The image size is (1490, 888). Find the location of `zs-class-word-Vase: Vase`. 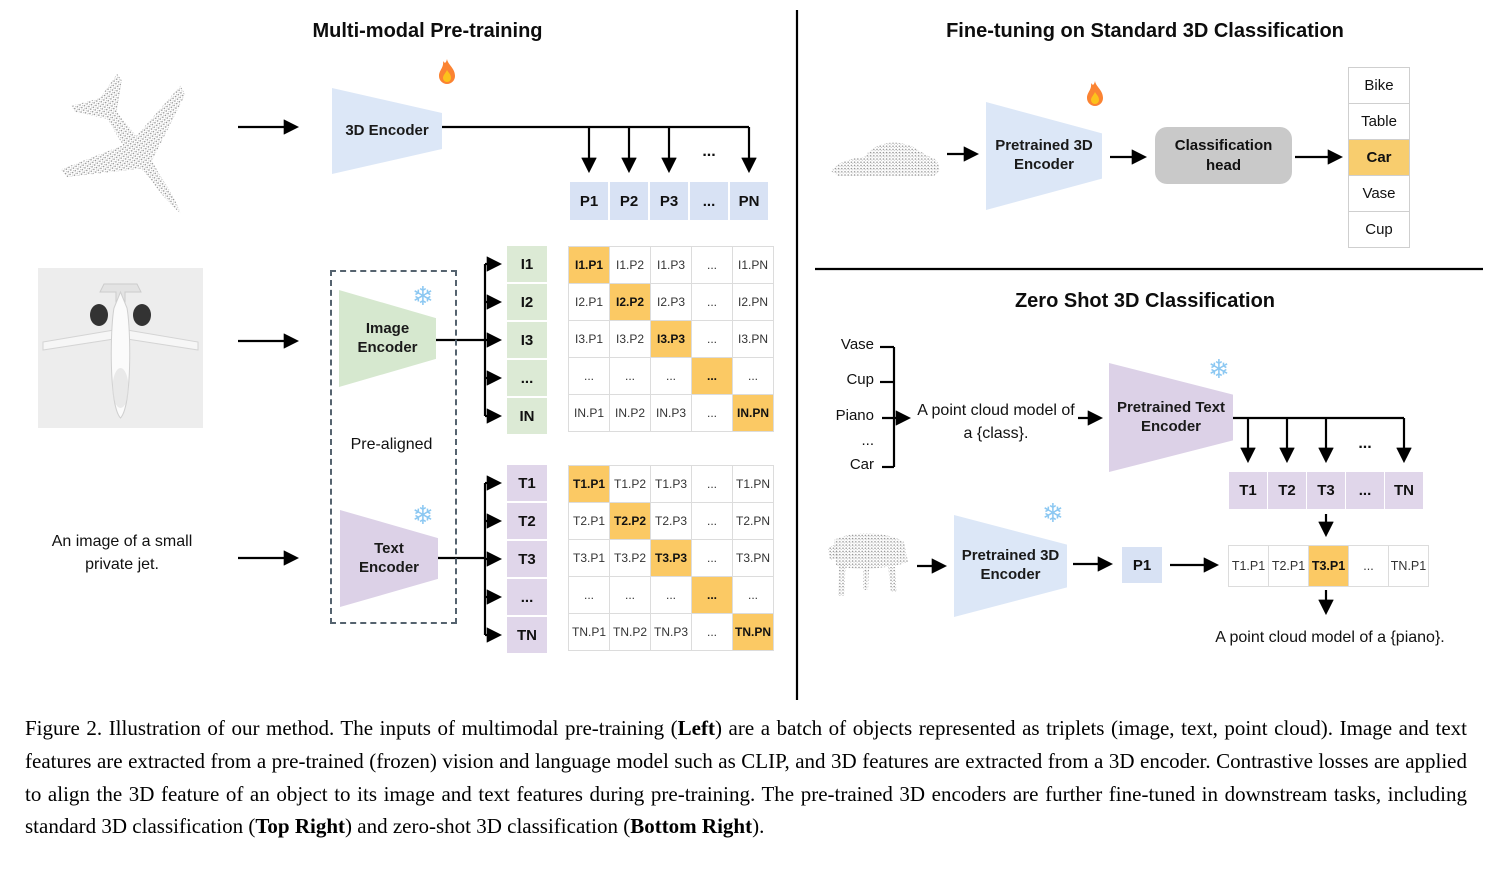

zs-class-word-Vase: Vase is located at coordinates (857, 344).